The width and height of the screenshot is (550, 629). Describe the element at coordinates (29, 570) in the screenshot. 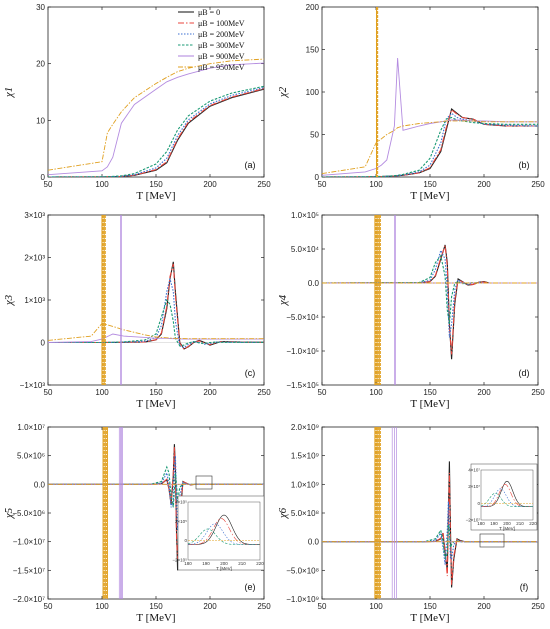

I see `y-tick-label: −1.5×10⁷` at that location.